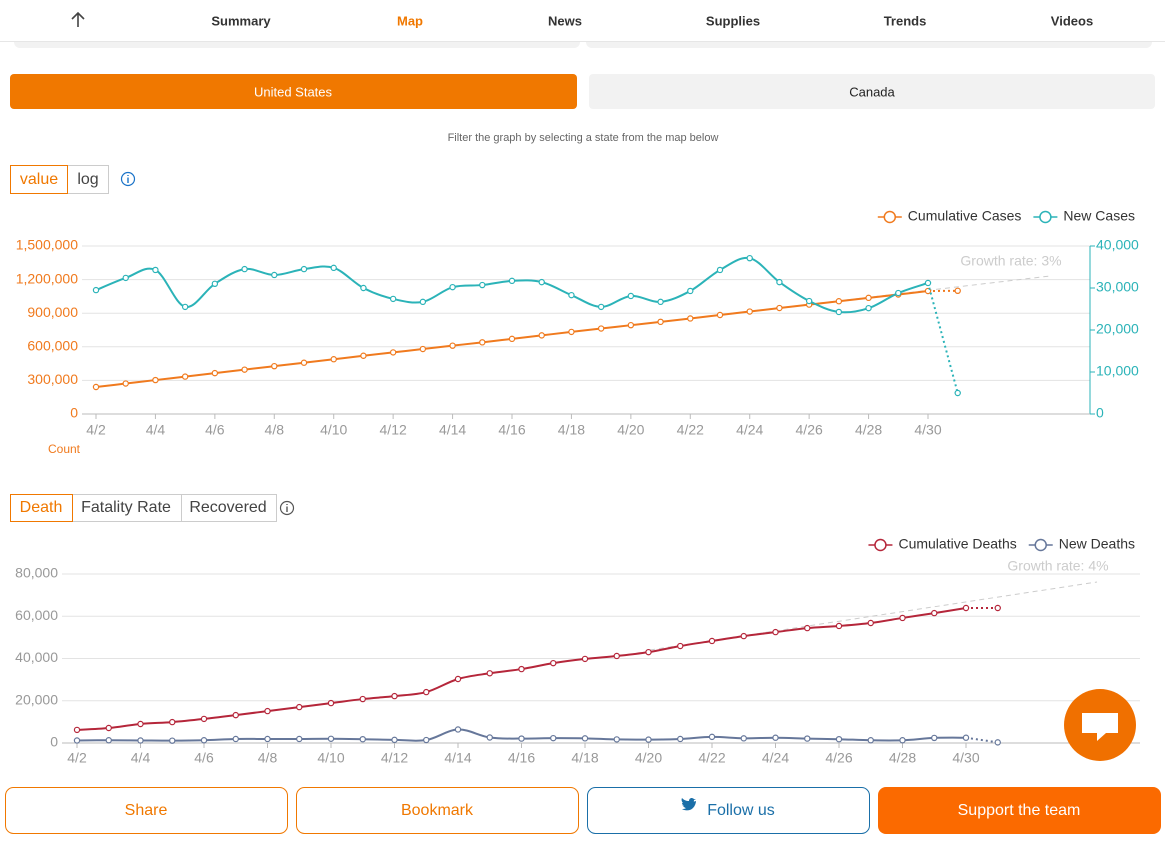 Image resolution: width=1165 pixels, height=846 pixels. I want to click on region-button-active, so click(293, 91).